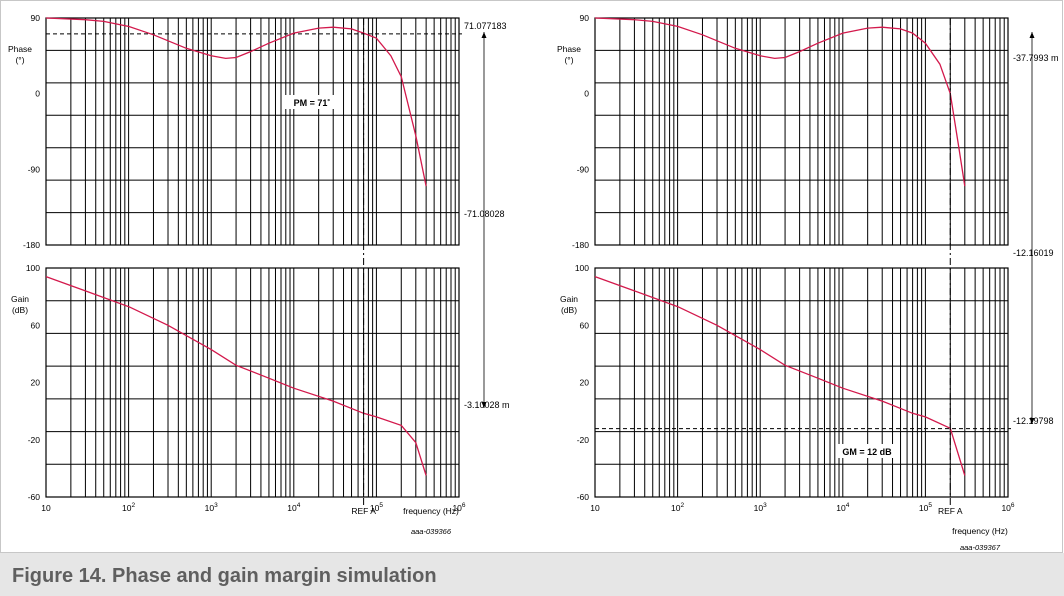  I want to click on gain-marker-label: -3.10028 m, so click(487, 405).